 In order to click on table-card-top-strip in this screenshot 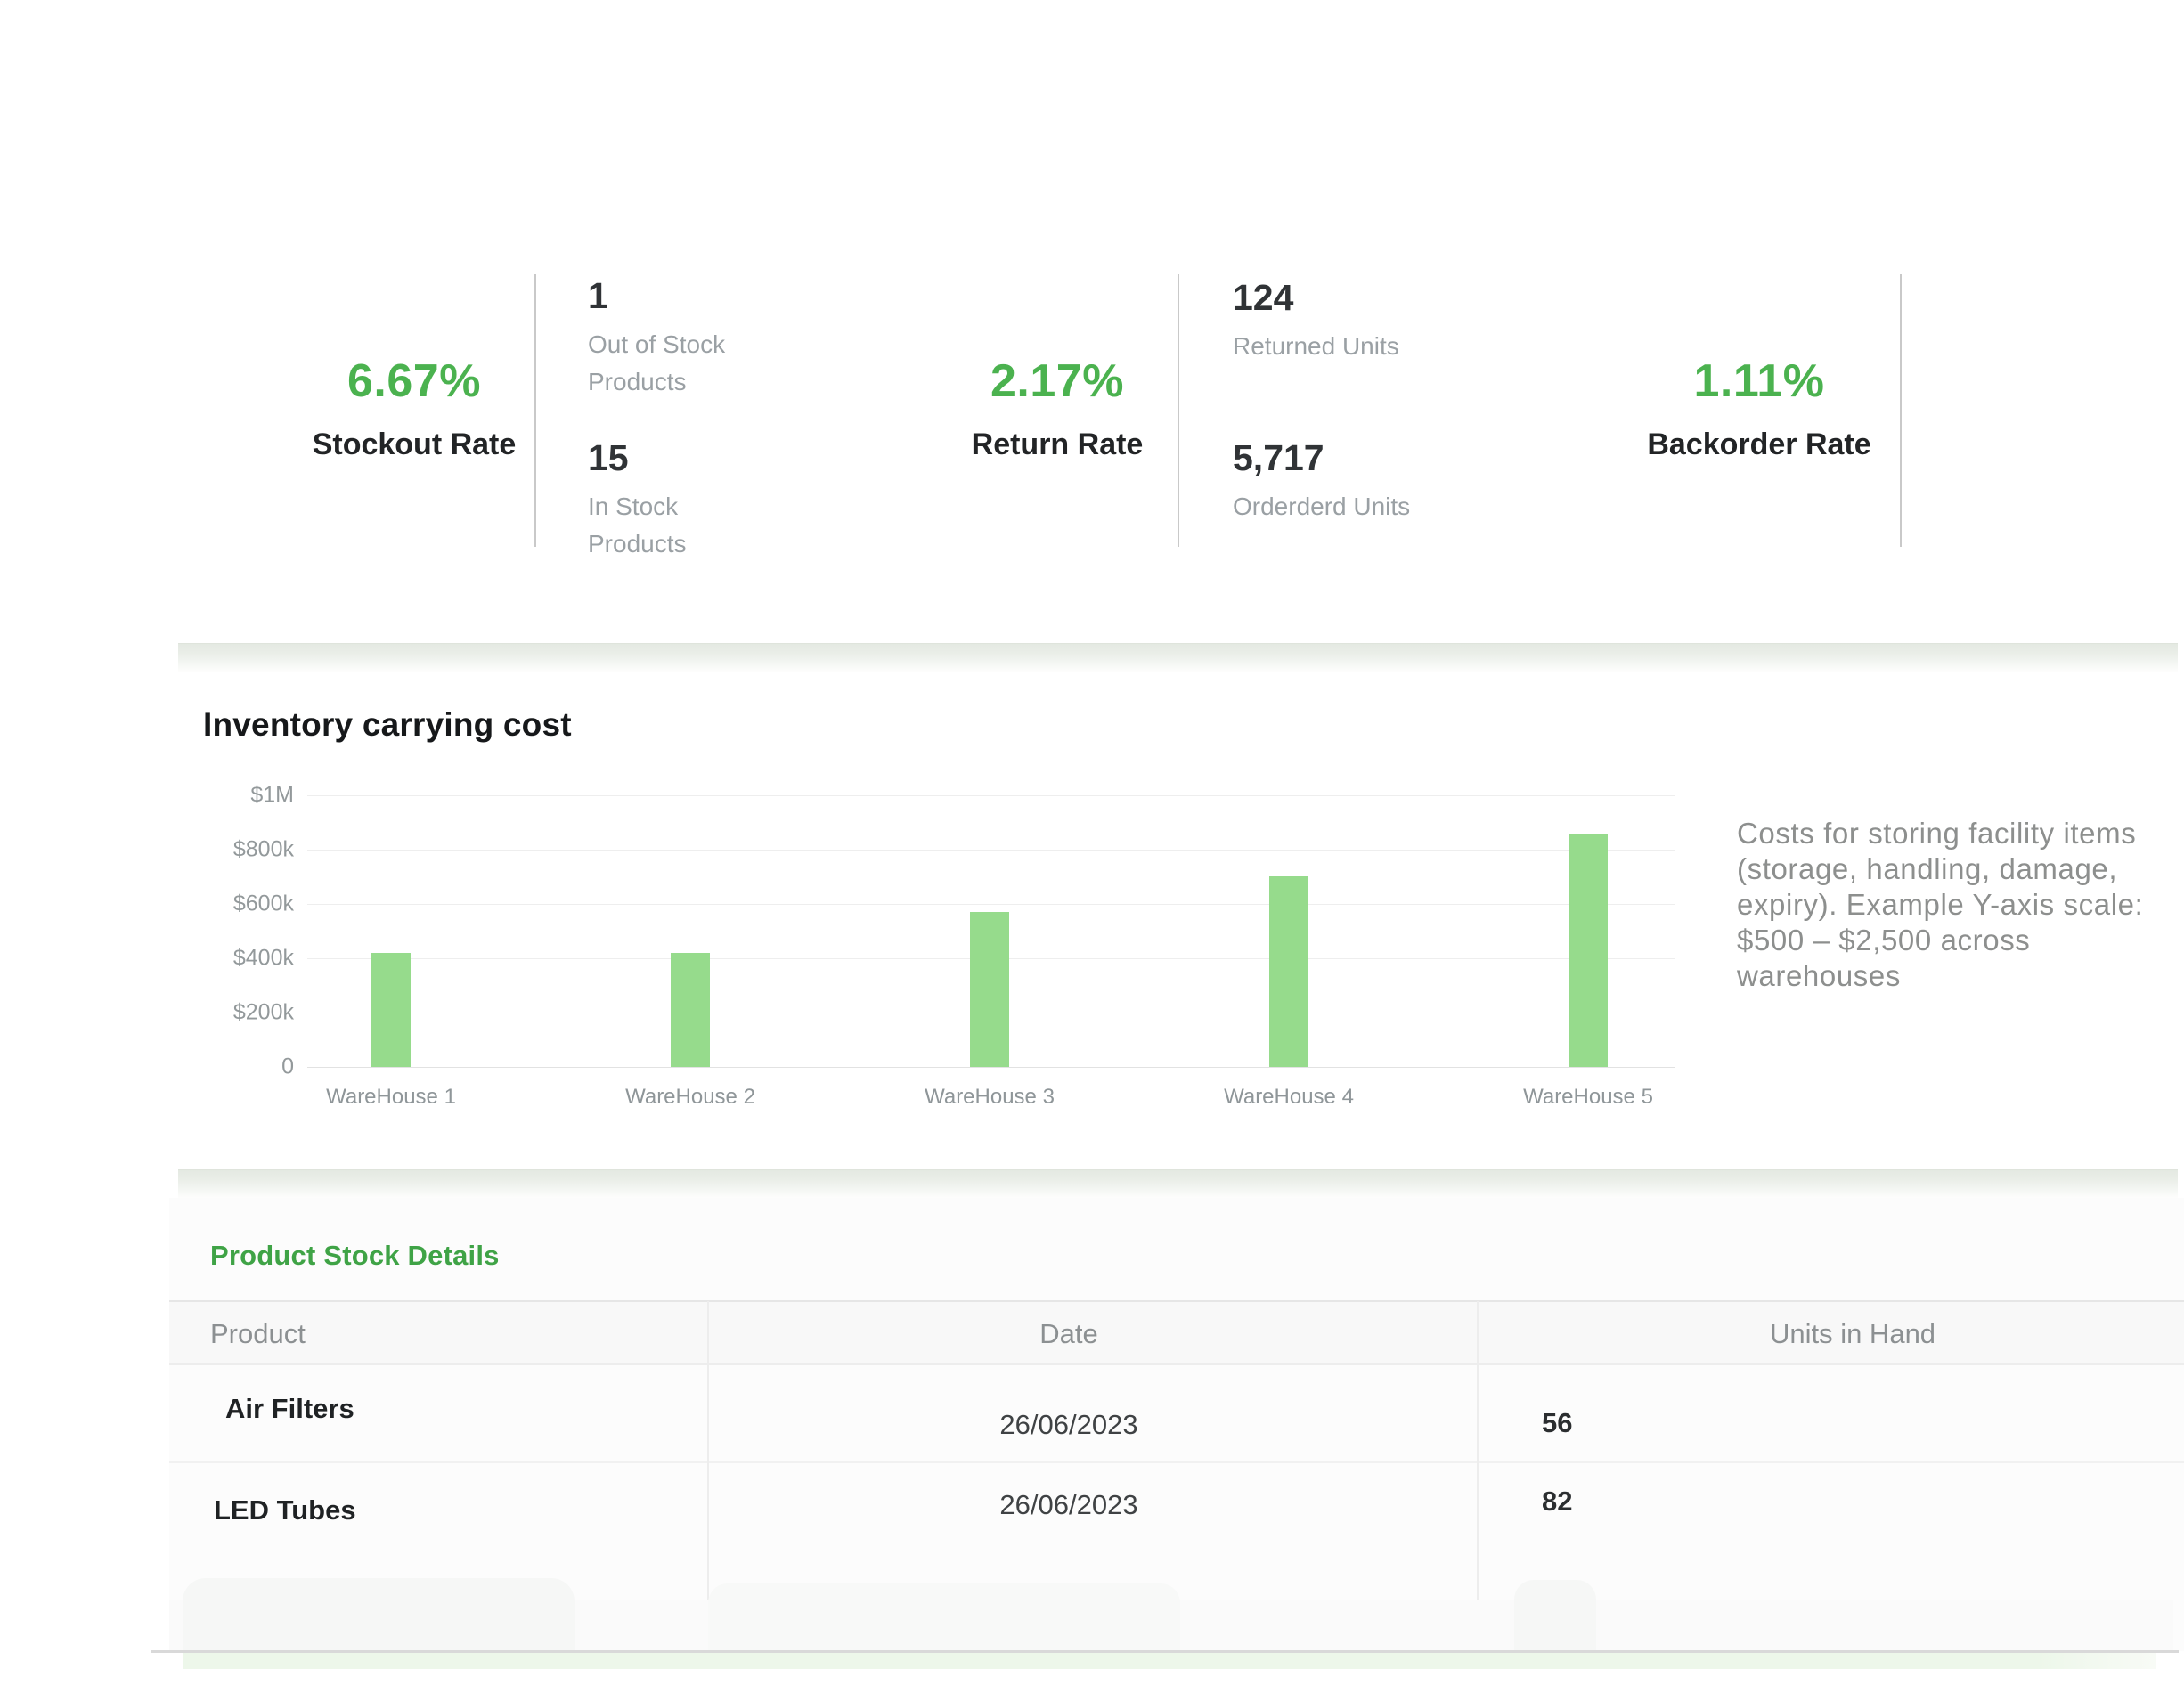, I will do `click(1178, 1183)`.